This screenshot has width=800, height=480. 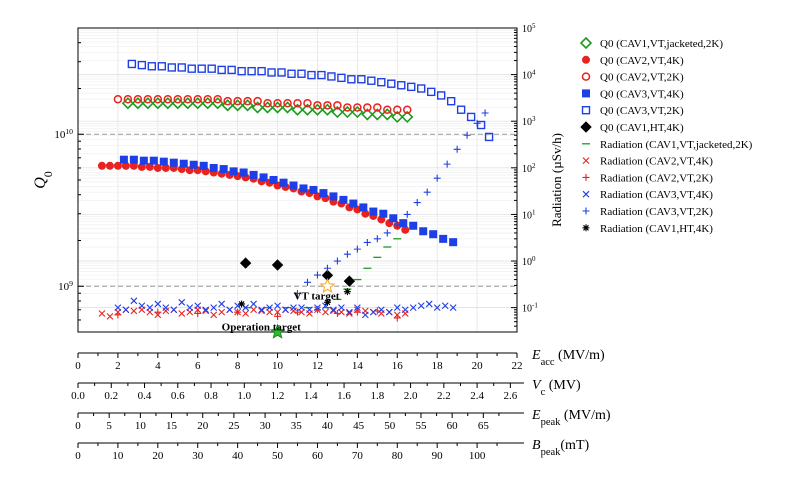 I want to click on annotation-label: Operation target, so click(x=261, y=328).